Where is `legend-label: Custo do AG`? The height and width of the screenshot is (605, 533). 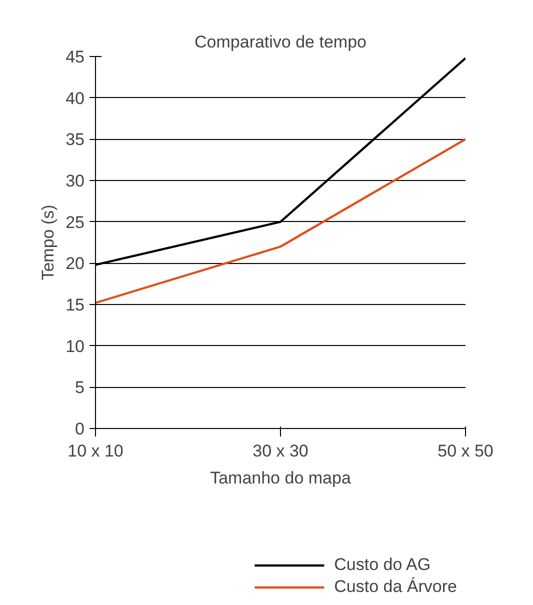 legend-label: Custo do AG is located at coordinates (382, 565).